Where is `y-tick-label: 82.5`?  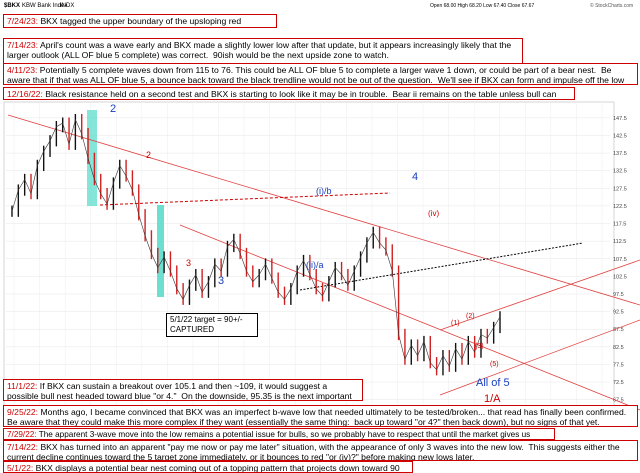 y-tick-label: 82.5 is located at coordinates (618, 348).